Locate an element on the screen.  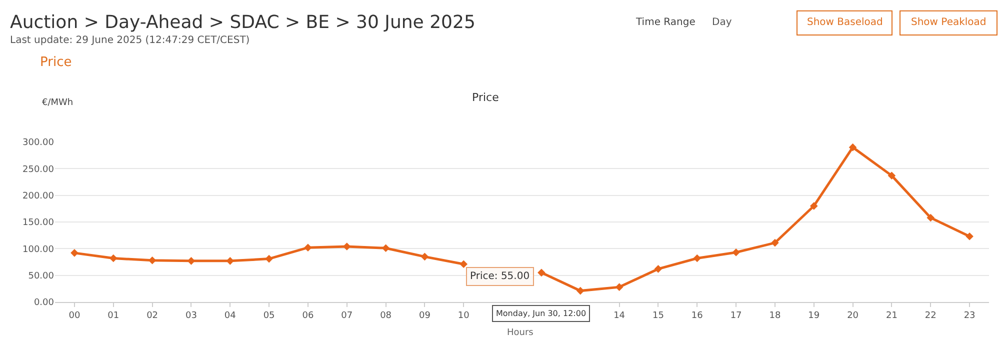
annotation: Price: 55.00 is located at coordinates (500, 276).